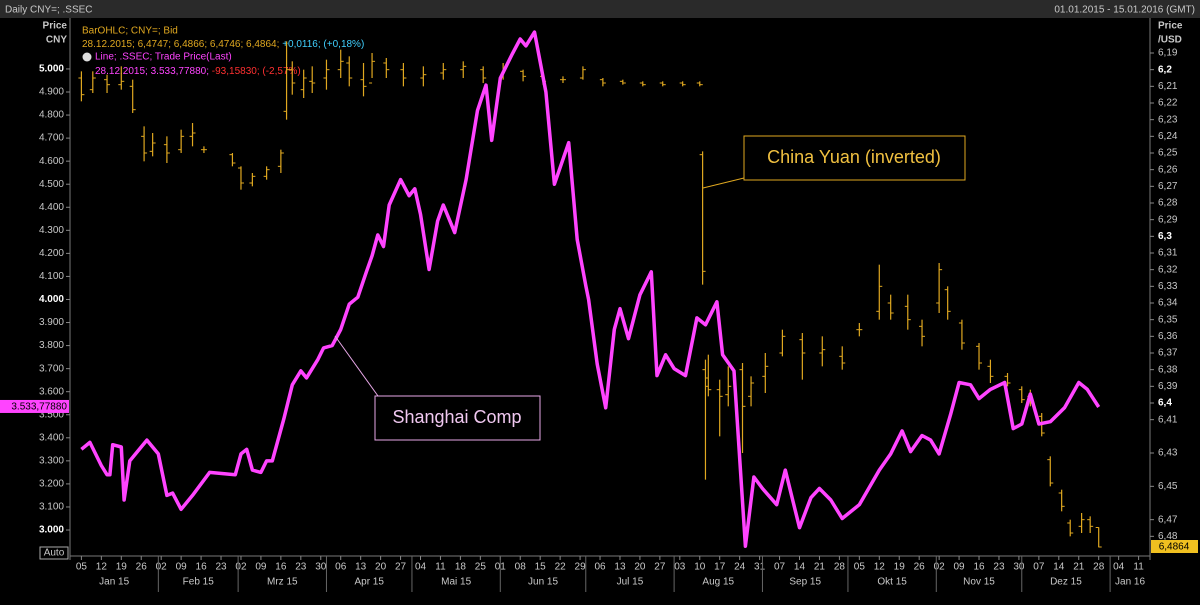 Image resolution: width=1200 pixels, height=605 pixels. Describe the element at coordinates (1168, 319) in the screenshot. I see `y2-tick-label: 6,35` at that location.